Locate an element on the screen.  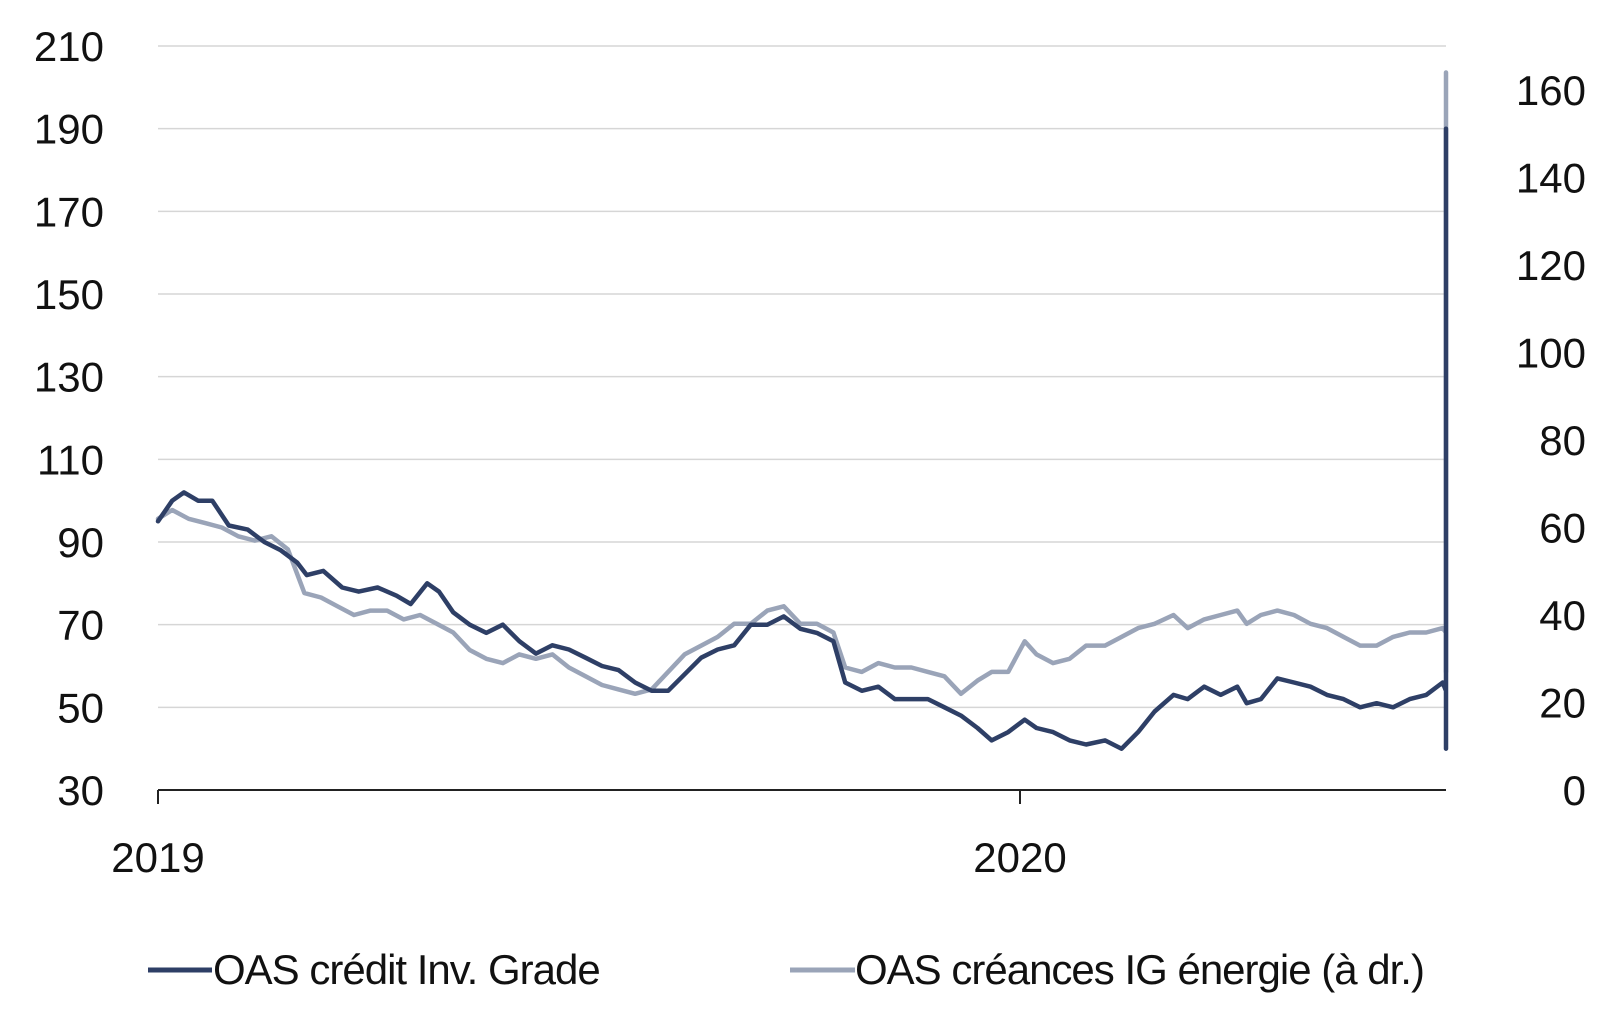
left-tick-label: 30 is located at coordinates (80, 790).